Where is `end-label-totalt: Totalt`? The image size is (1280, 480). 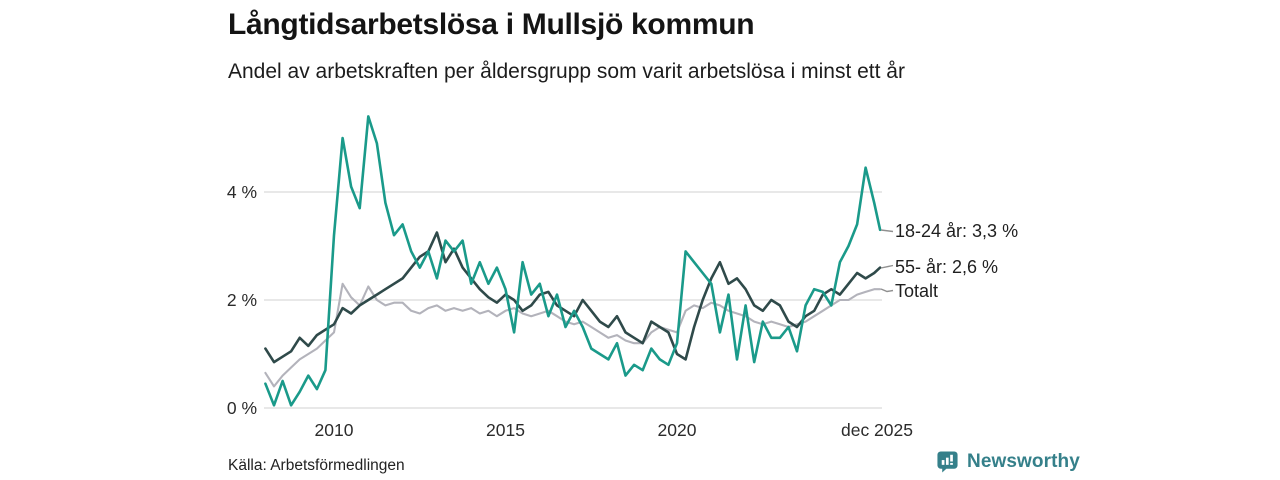
end-label-totalt: Totalt is located at coordinates (917, 291).